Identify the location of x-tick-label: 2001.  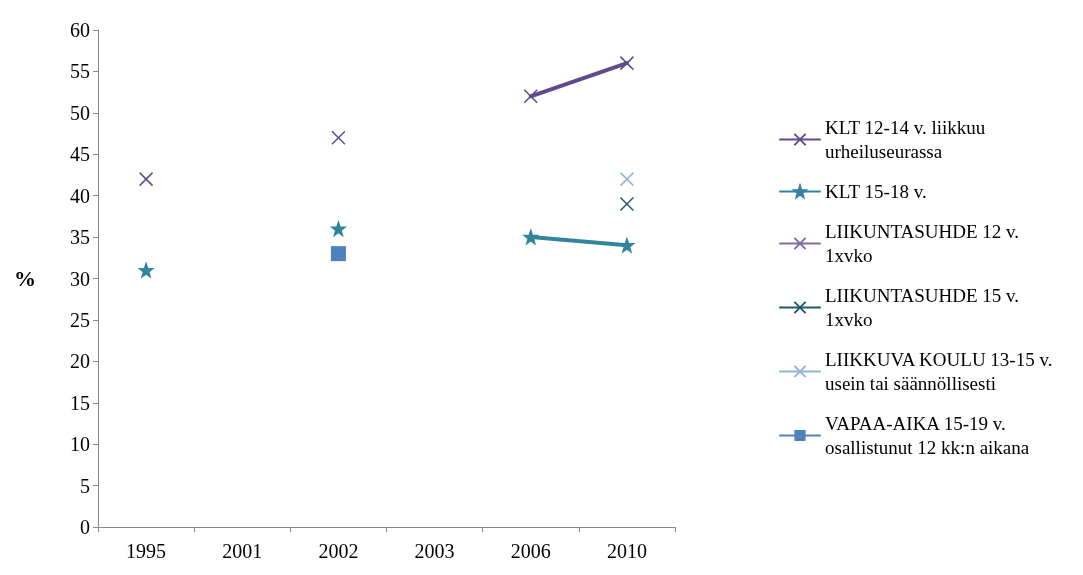
(242, 551).